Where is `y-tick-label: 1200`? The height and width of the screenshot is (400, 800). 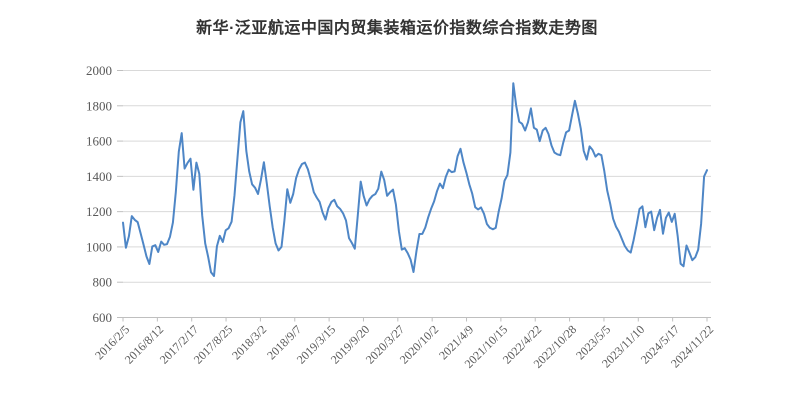
y-tick-label: 1200 is located at coordinates (99, 211).